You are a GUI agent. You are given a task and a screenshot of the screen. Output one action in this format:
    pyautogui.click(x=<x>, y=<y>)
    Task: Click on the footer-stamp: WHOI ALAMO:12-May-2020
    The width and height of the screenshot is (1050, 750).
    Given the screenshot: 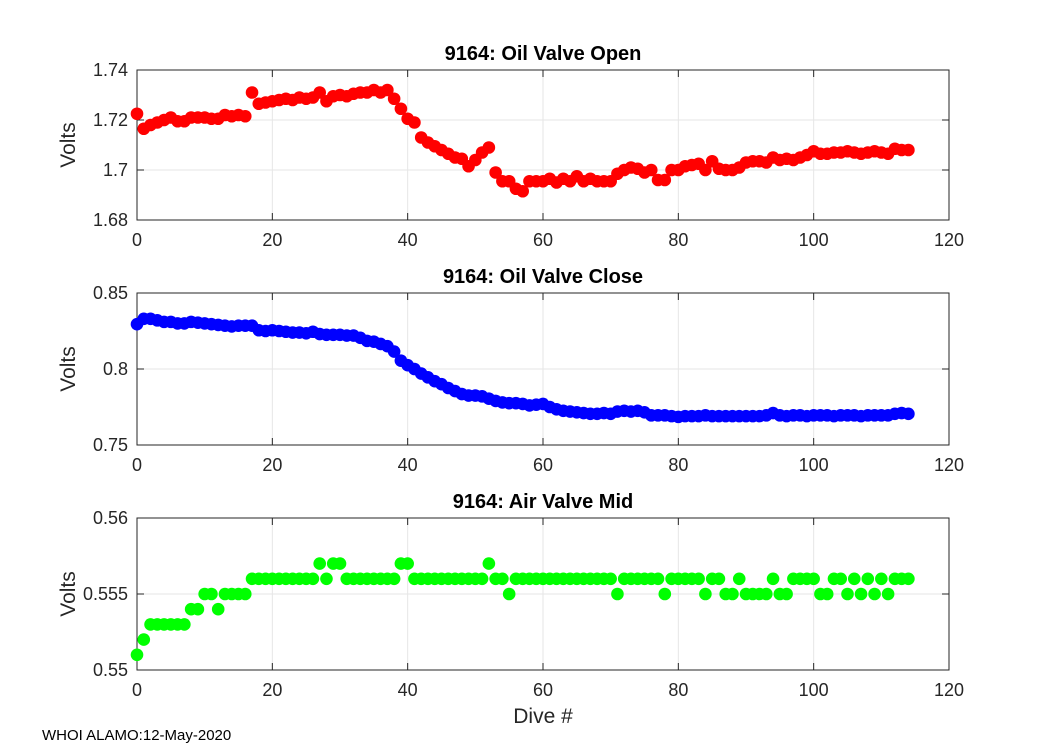 What is the action you would take?
    pyautogui.click(x=137, y=735)
    